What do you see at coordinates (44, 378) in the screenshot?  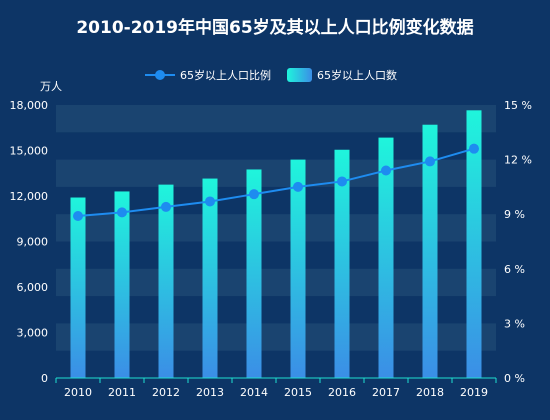 I see `left-tick-label: 0` at bounding box center [44, 378].